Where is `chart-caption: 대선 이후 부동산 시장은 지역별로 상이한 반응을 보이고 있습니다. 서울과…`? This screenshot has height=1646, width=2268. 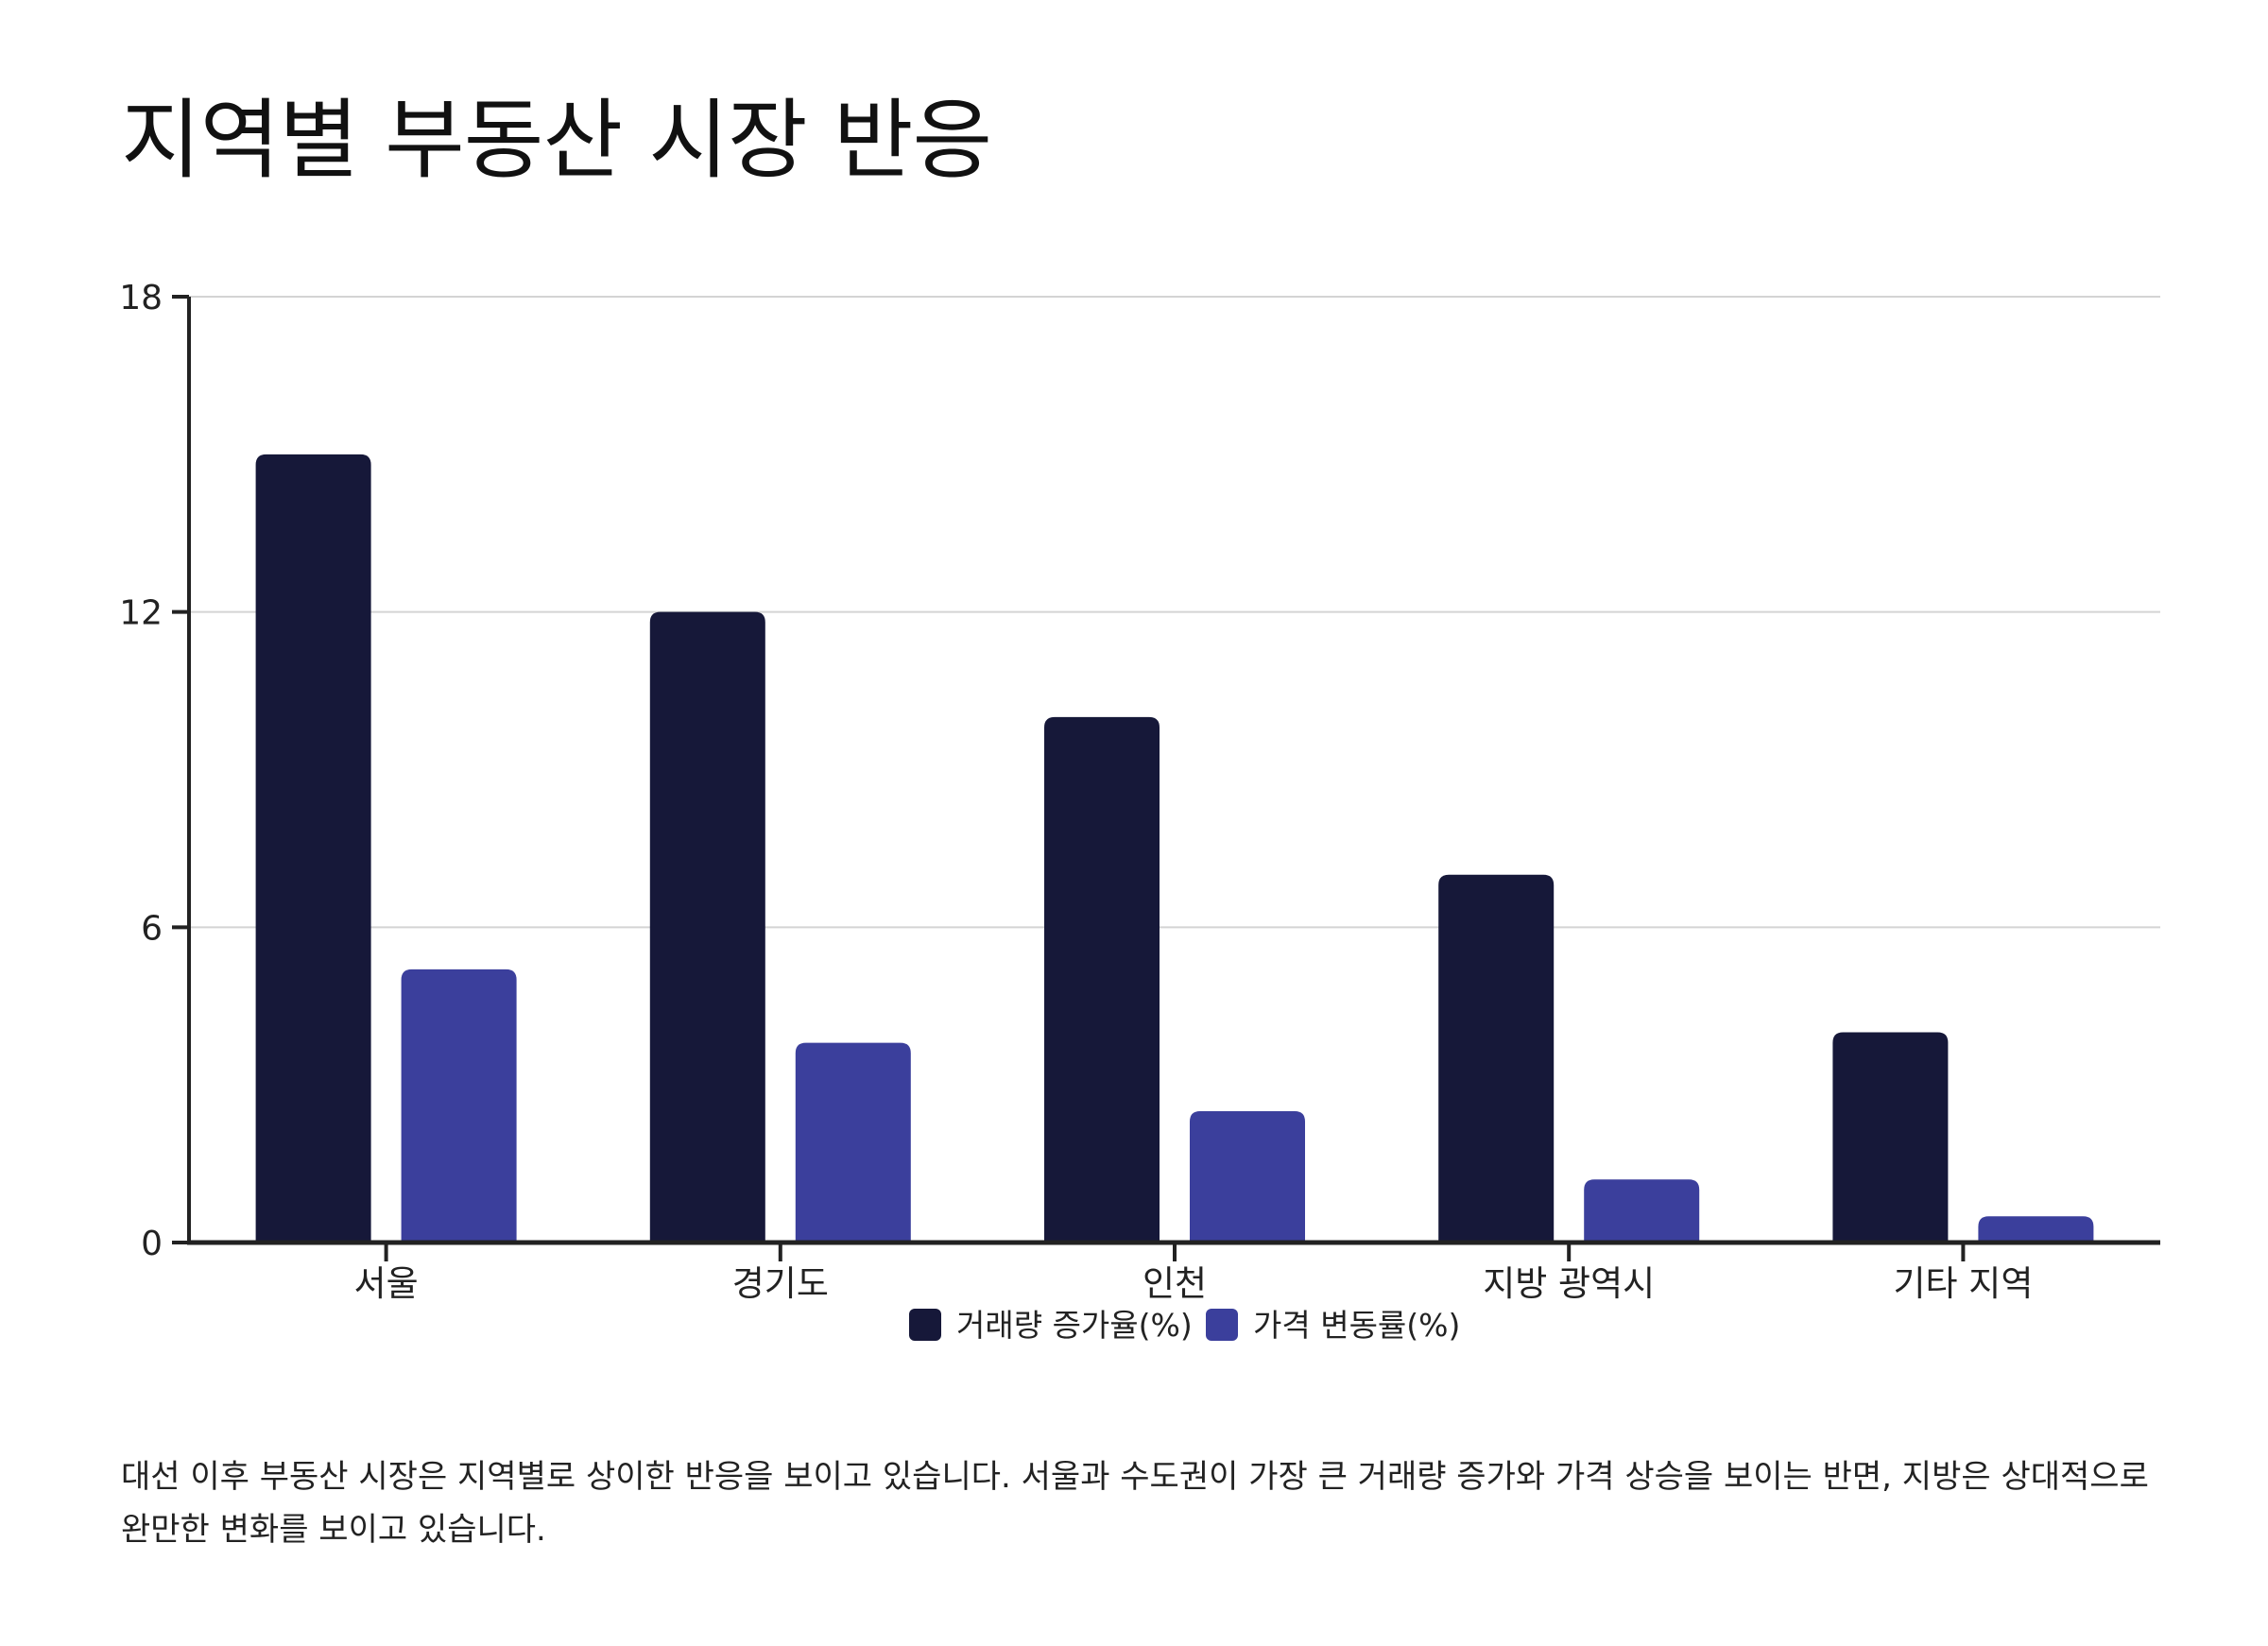 chart-caption: 대선 이후 부동산 시장은 지역별로 상이한 반응을 보이고 있습니다. 서울과… is located at coordinates (1135, 1503).